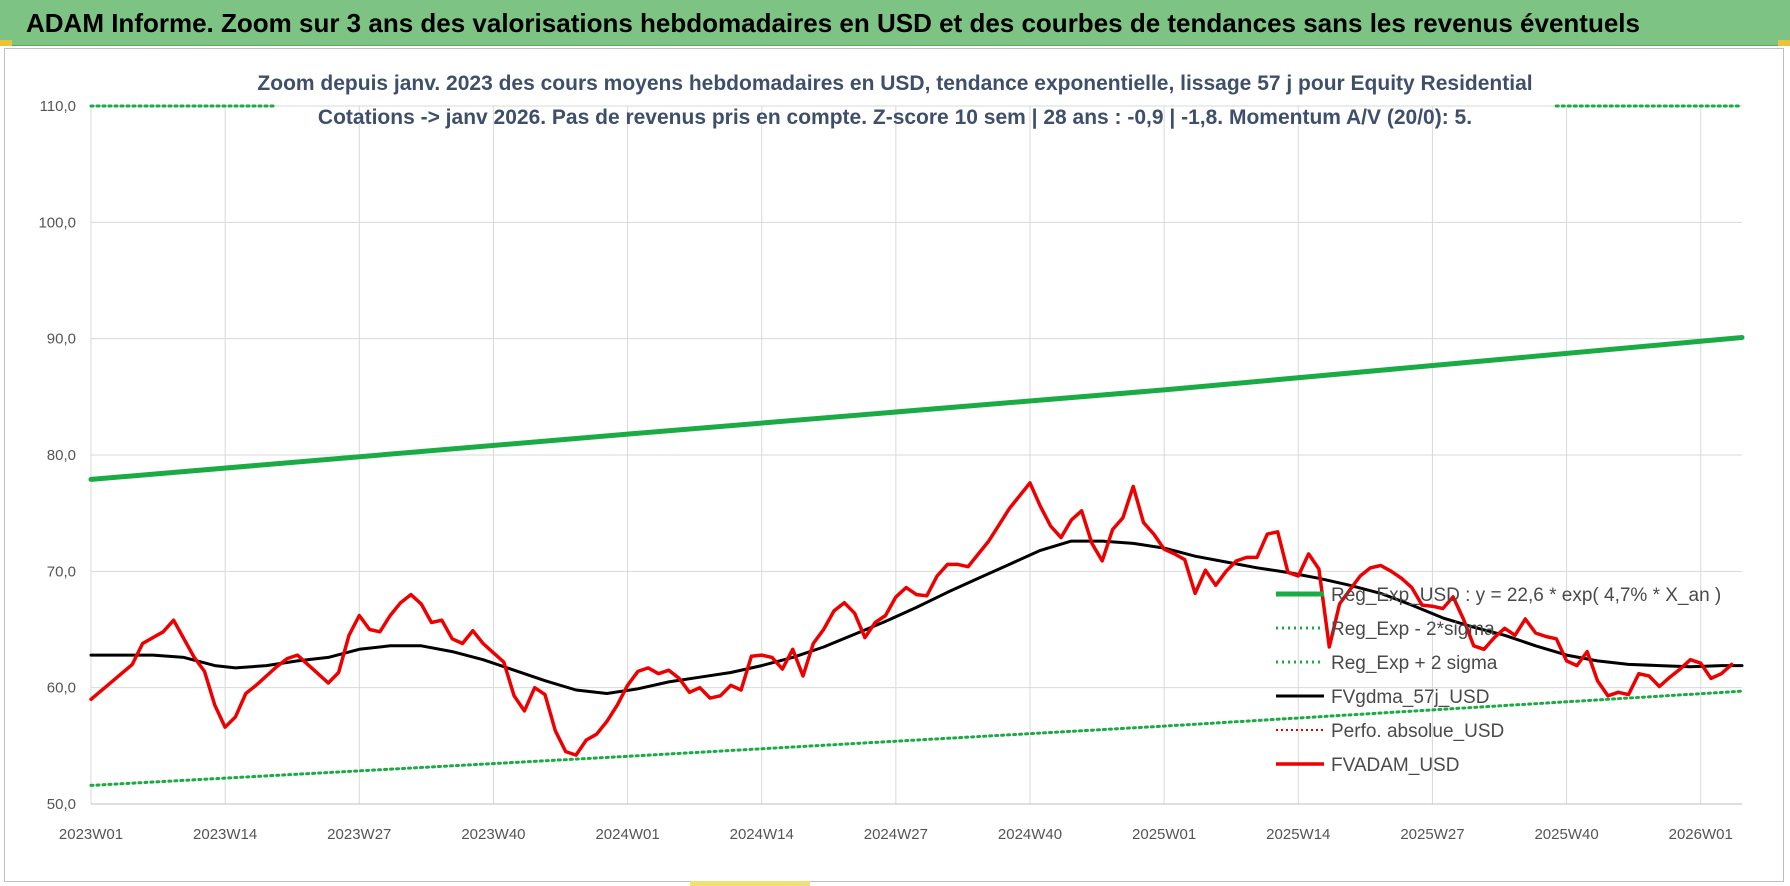 This screenshot has width=1790, height=886. Describe the element at coordinates (493, 834) in the screenshot. I see `x-tick-label: 2023W40` at that location.